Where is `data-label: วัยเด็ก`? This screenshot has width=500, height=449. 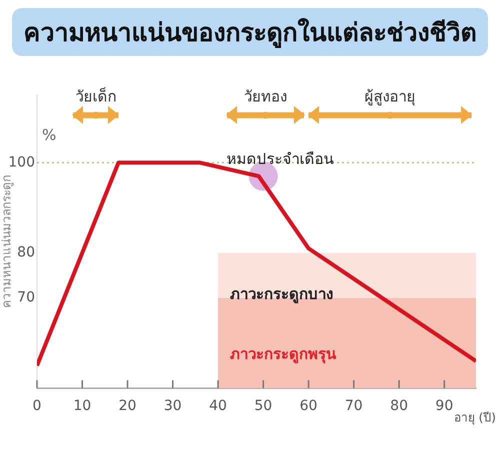 data-label: วัยเด็ก is located at coordinates (95, 96).